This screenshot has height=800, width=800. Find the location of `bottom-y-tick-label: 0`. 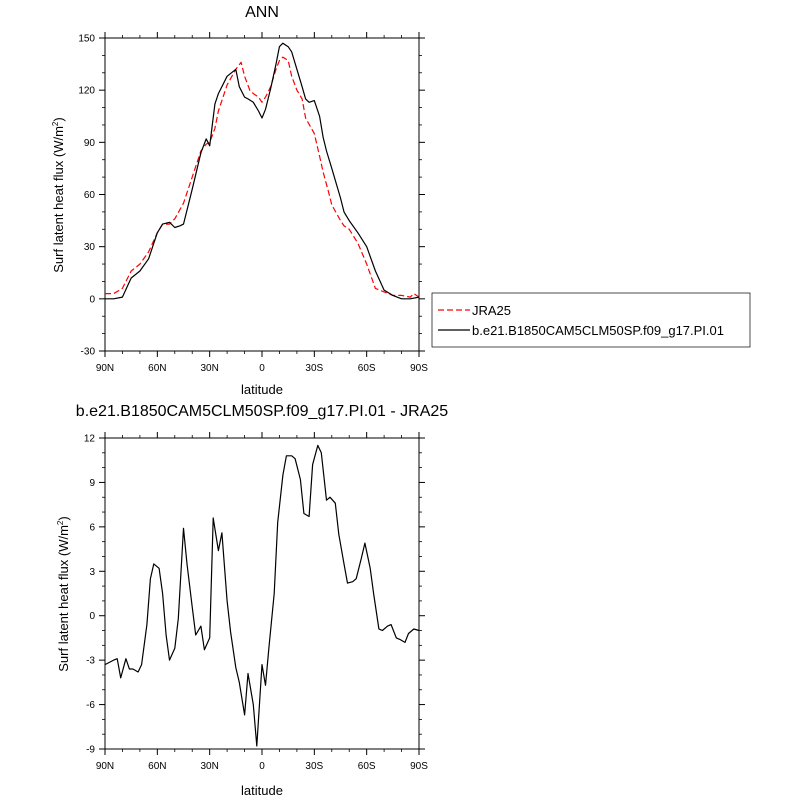

bottom-y-tick-label: 0 is located at coordinates (92, 616).